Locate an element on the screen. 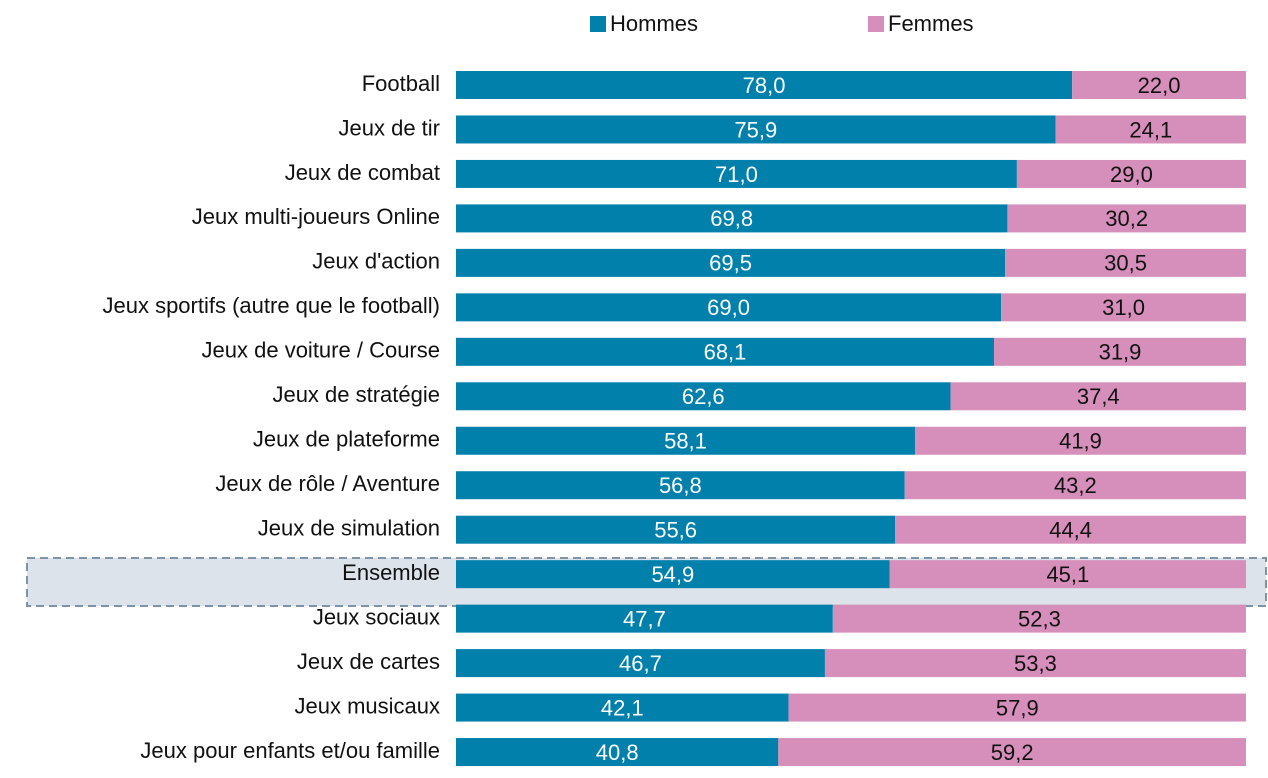 The height and width of the screenshot is (778, 1268). value-label: 71,0 is located at coordinates (736, 174).